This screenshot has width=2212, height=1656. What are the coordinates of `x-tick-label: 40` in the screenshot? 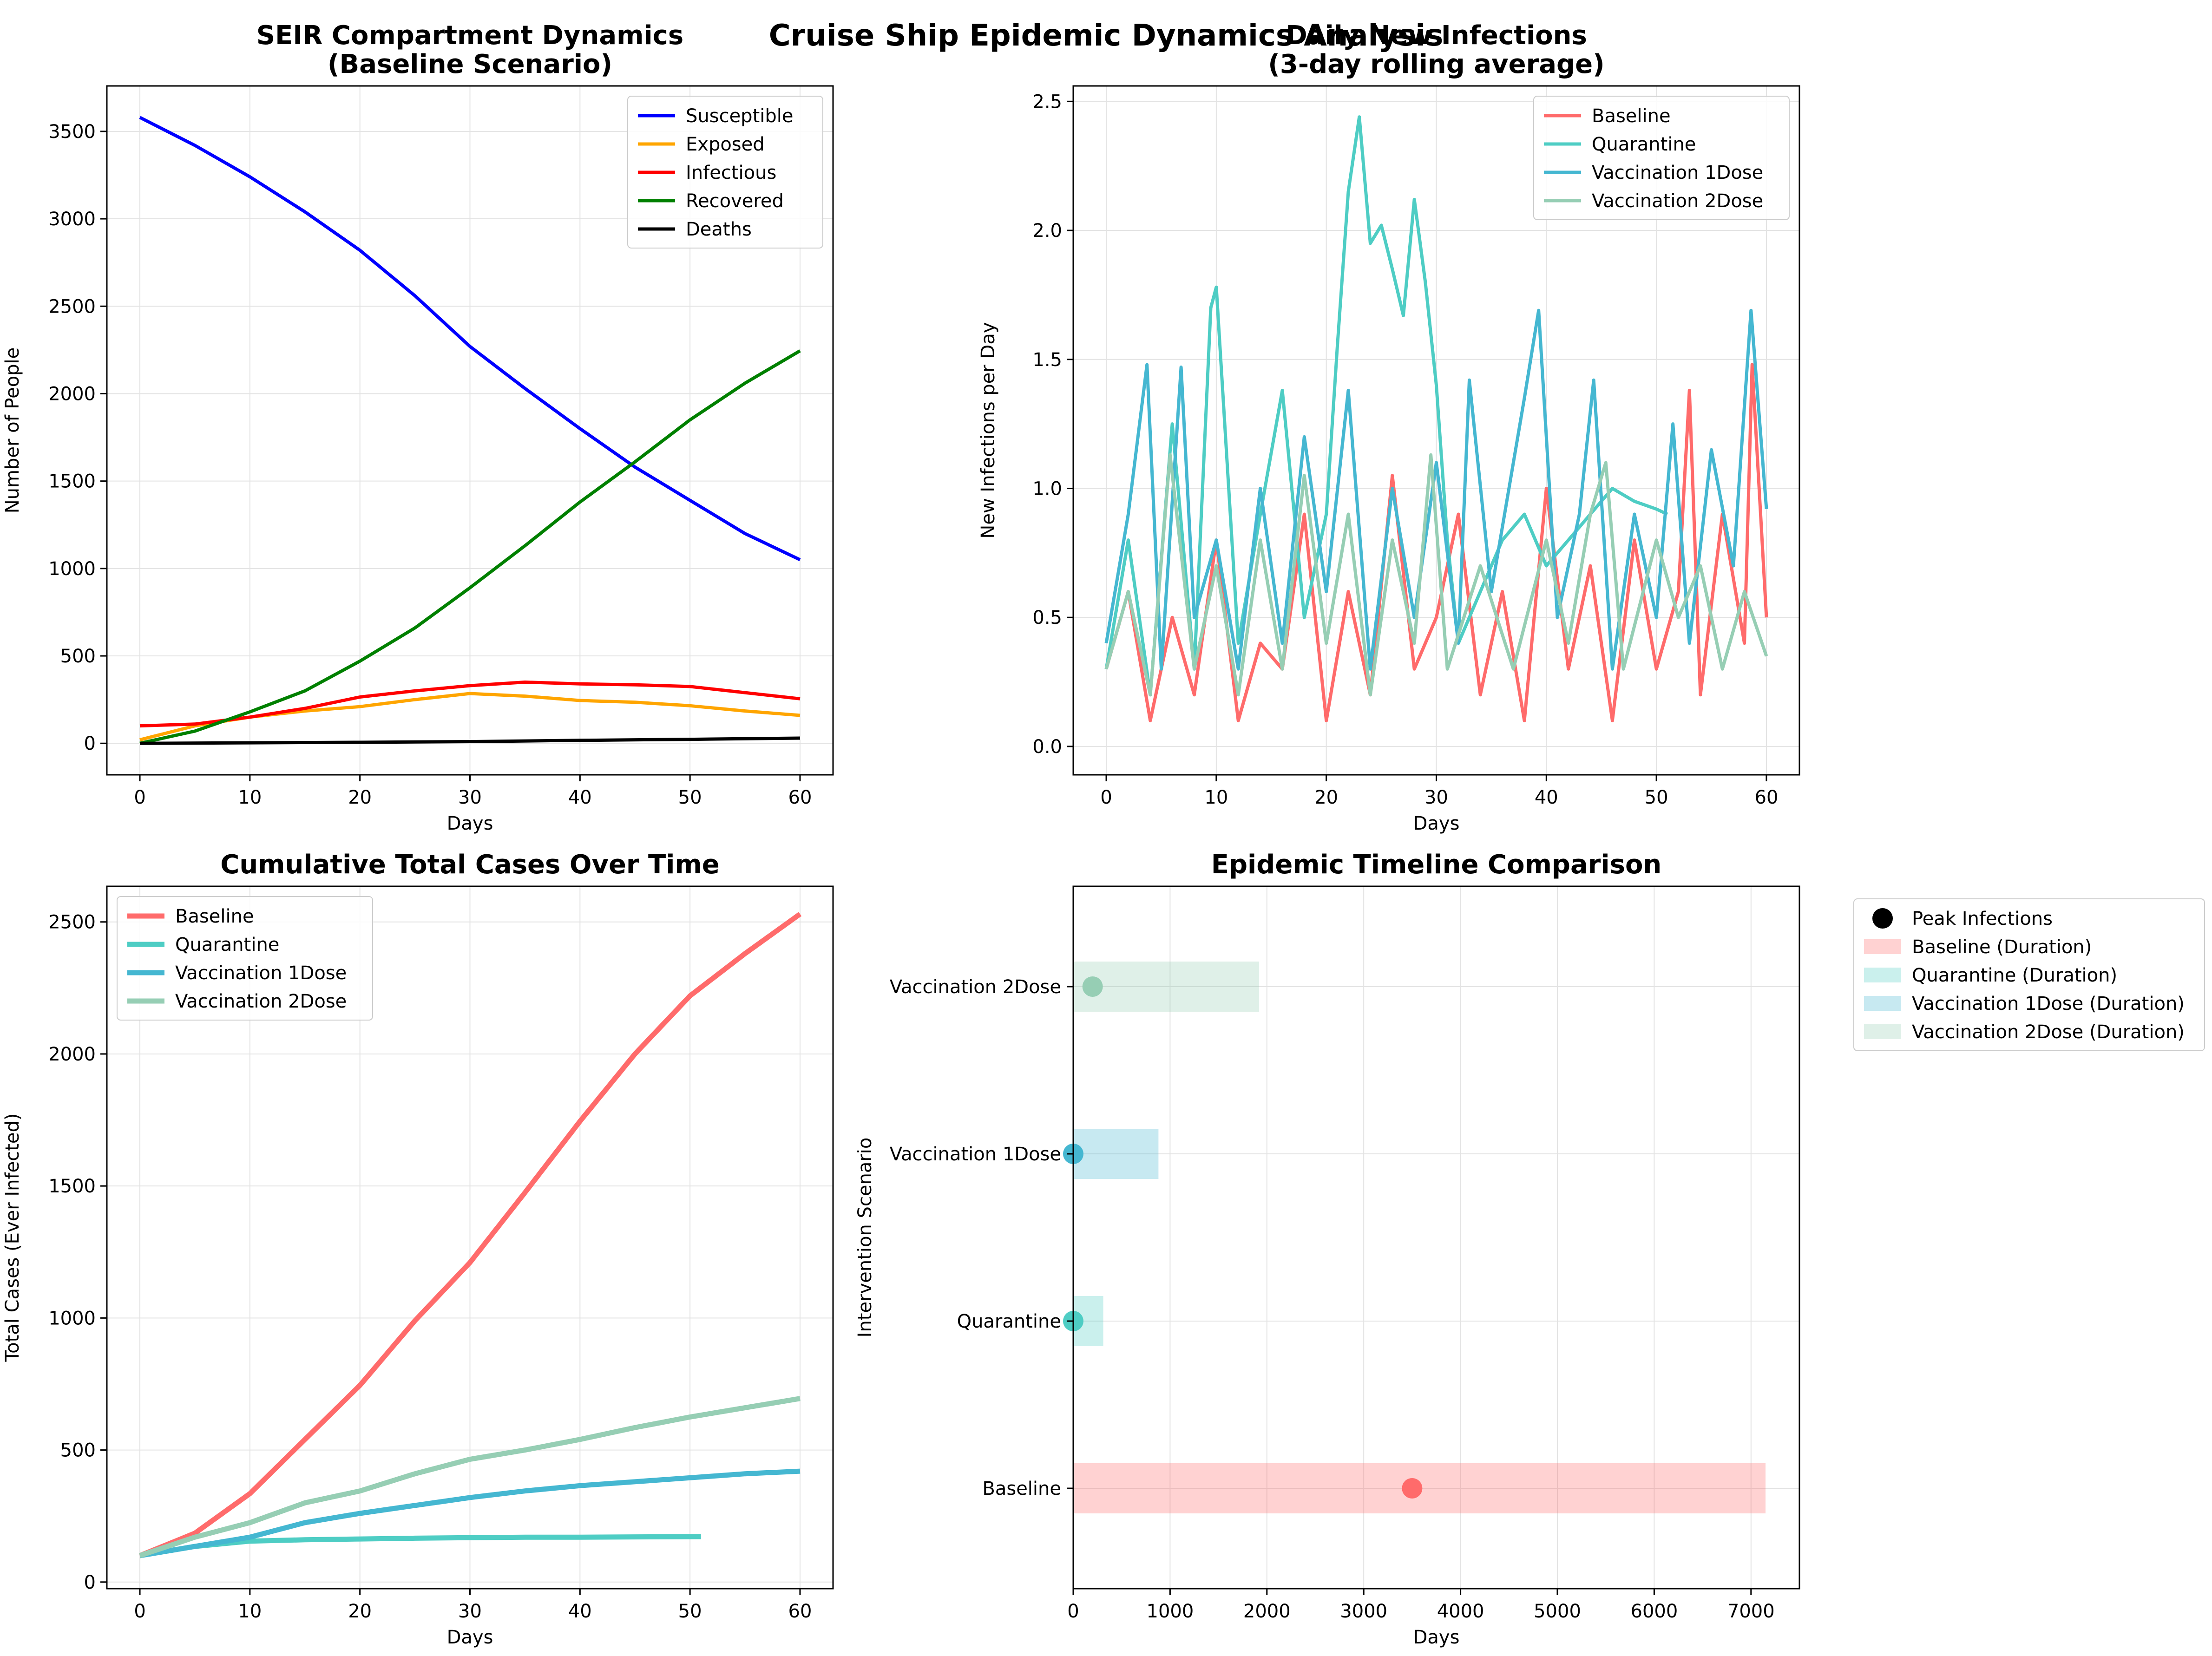 It's located at (580, 1611).